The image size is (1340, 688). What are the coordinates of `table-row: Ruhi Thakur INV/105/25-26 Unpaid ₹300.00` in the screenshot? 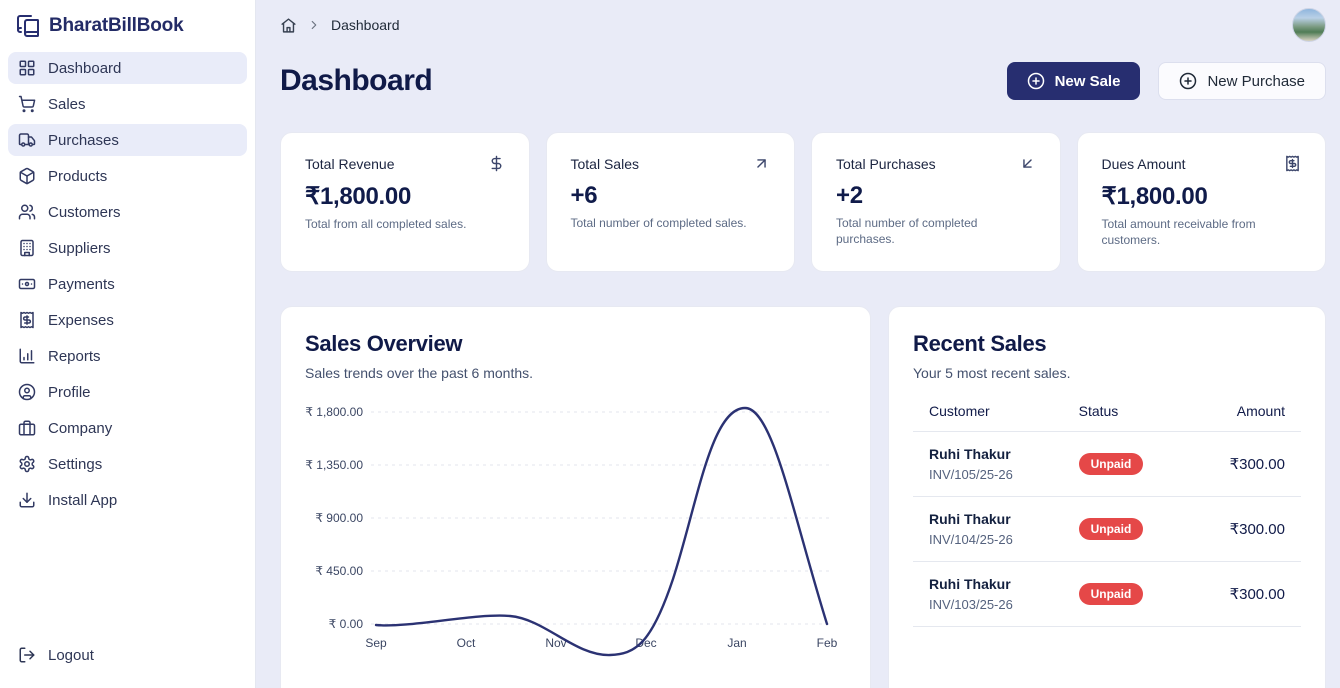 It's located at (1107, 464).